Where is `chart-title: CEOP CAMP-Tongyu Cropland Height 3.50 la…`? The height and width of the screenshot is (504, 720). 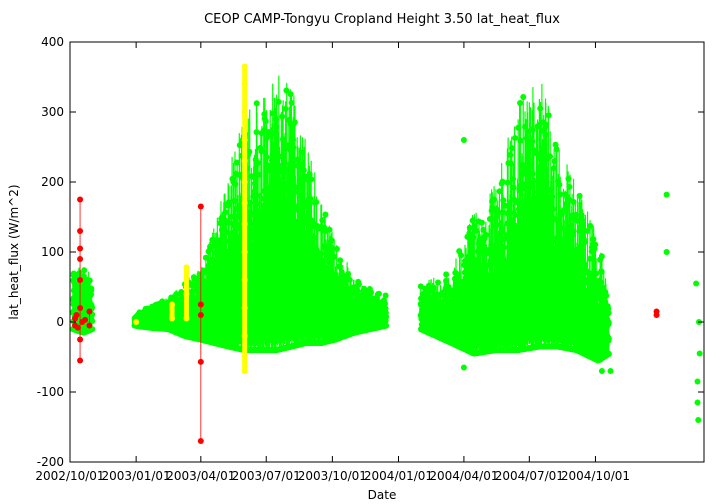
chart-title: CEOP CAMP-Tongyu Cropland Height 3.50 la… is located at coordinates (382, 19).